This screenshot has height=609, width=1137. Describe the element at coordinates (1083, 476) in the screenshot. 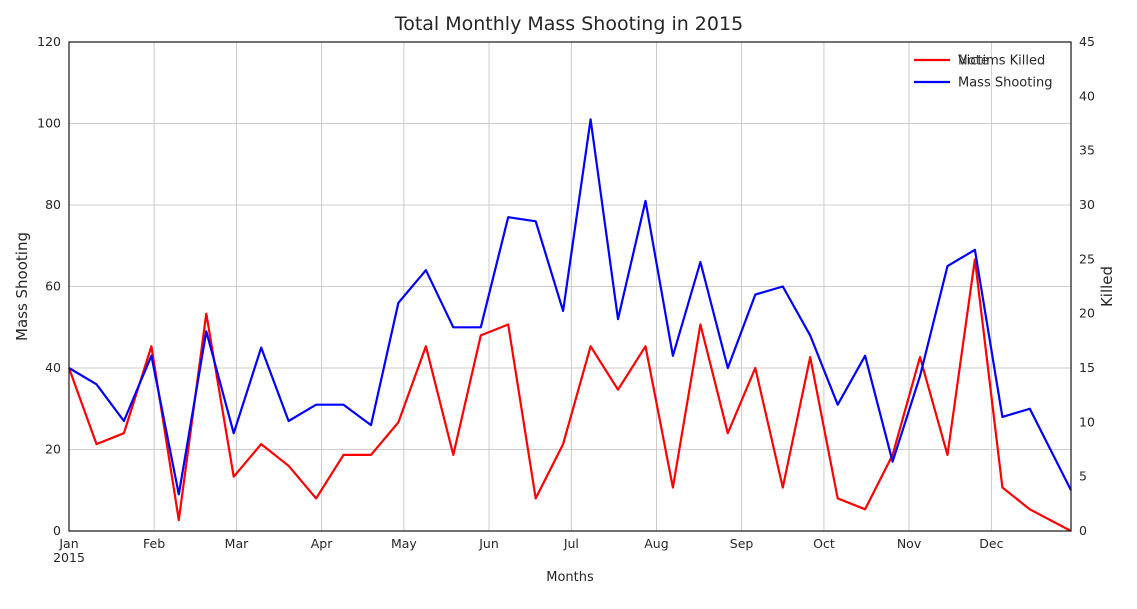

I see `right-tick-label: 5` at that location.